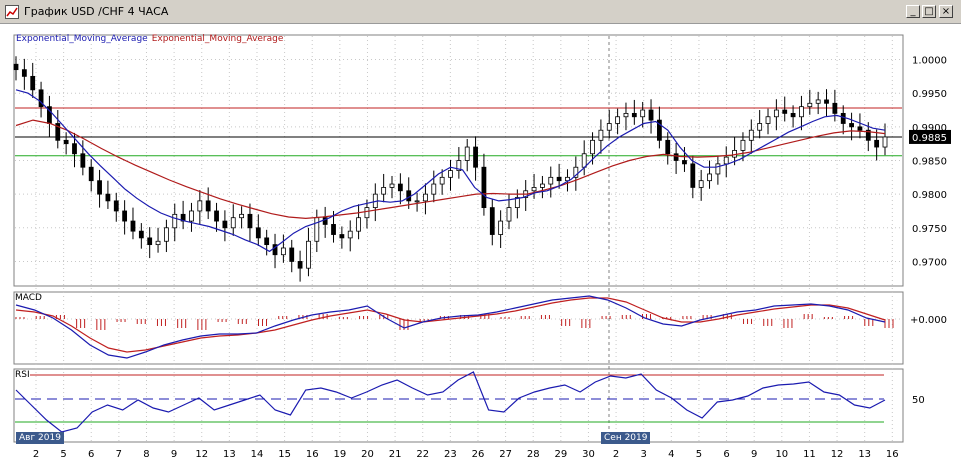  What do you see at coordinates (22, 375) in the screenshot?
I see `rsi-label: RSI` at bounding box center [22, 375].